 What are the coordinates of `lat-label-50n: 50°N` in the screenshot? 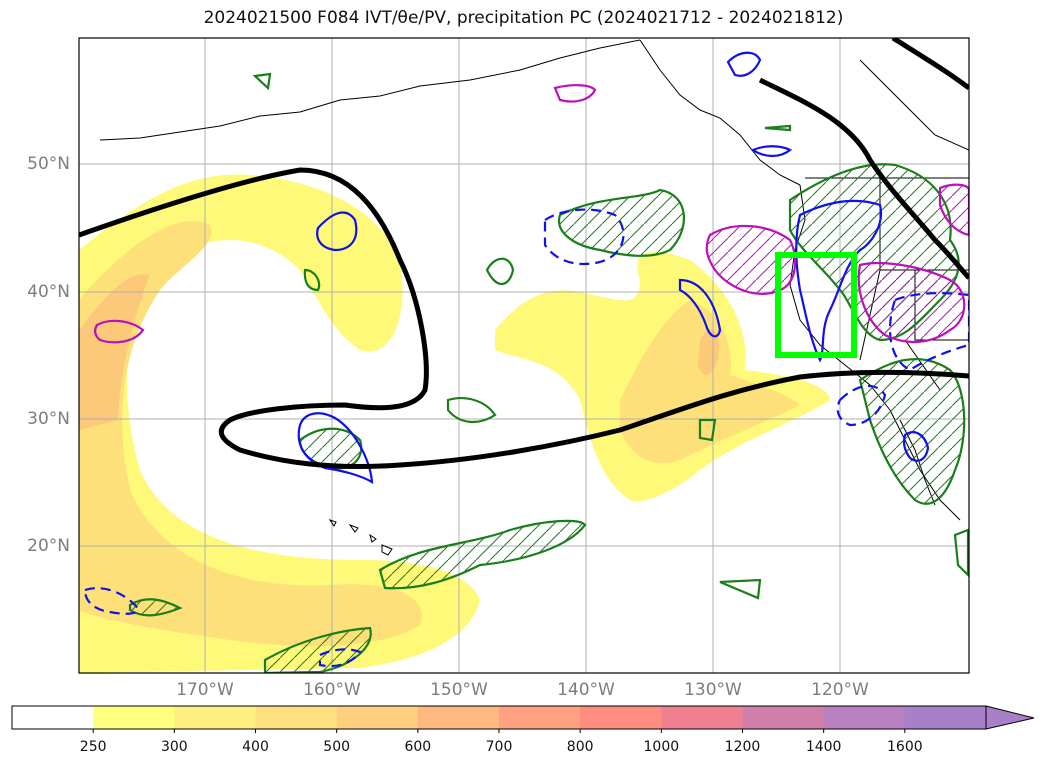 It's located at (48, 164).